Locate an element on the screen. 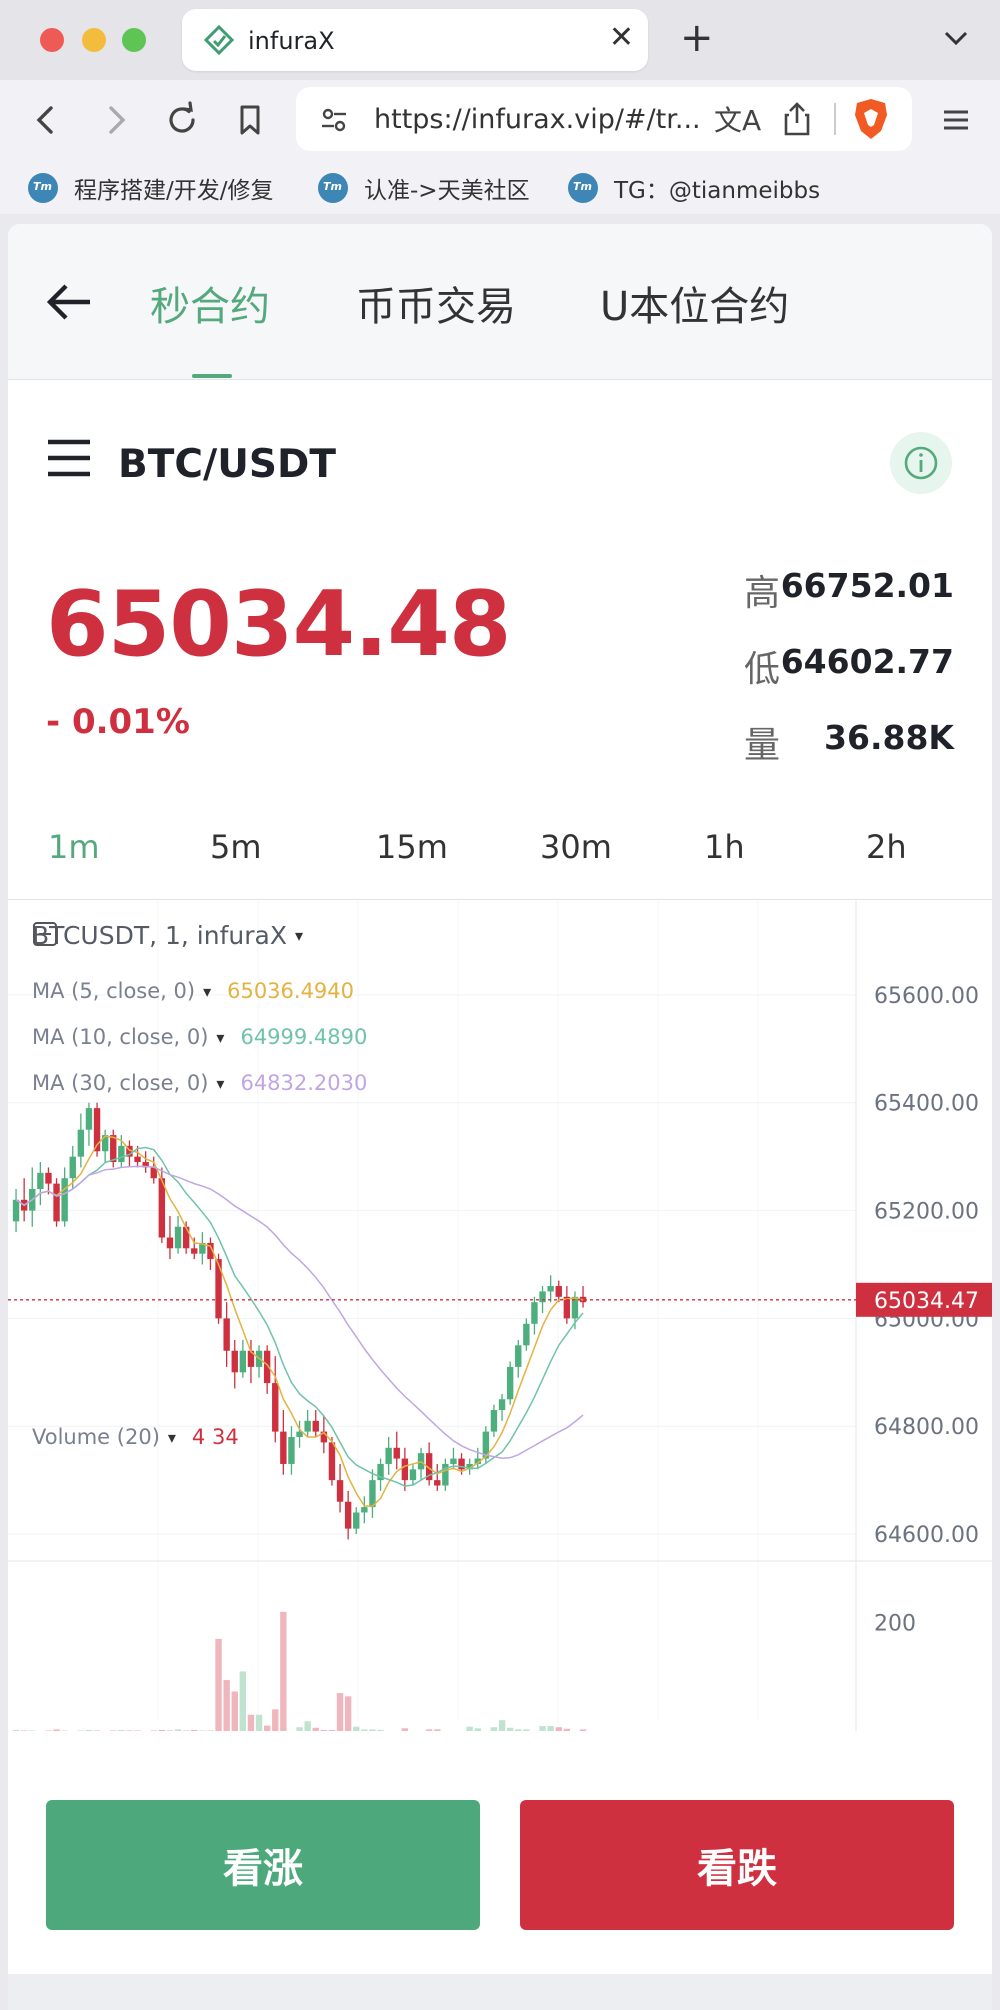  bookmark-label: TG：@tianmeibbs is located at coordinates (717, 191).